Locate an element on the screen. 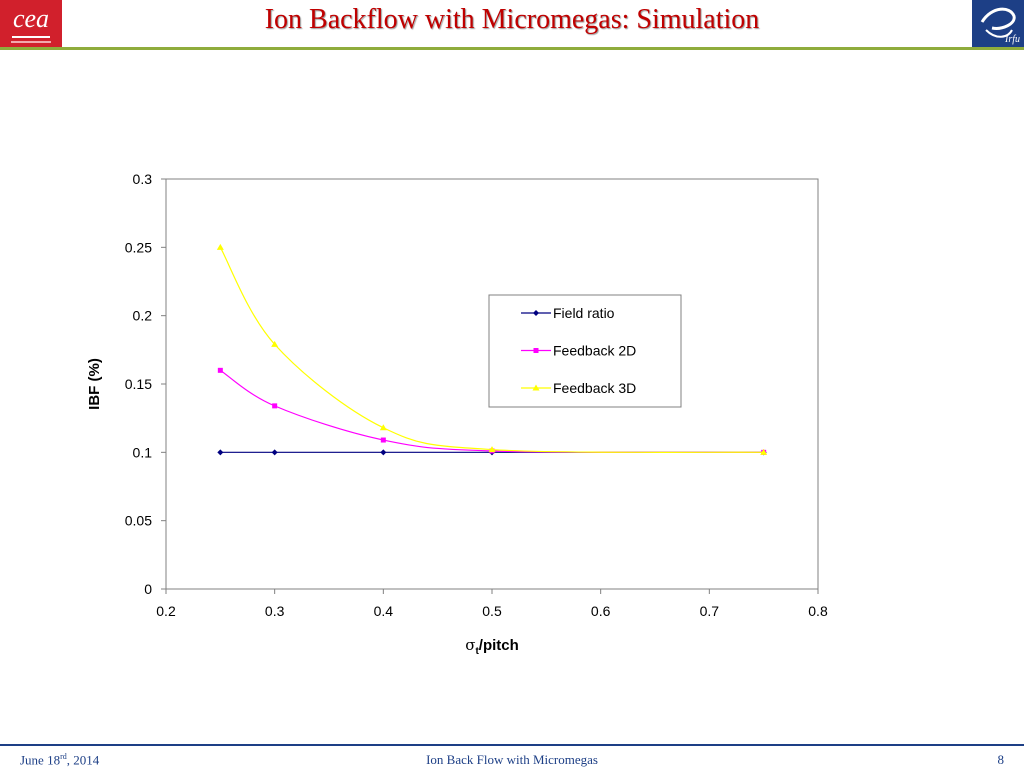  cea-logo-text: cea is located at coordinates (31, 18).